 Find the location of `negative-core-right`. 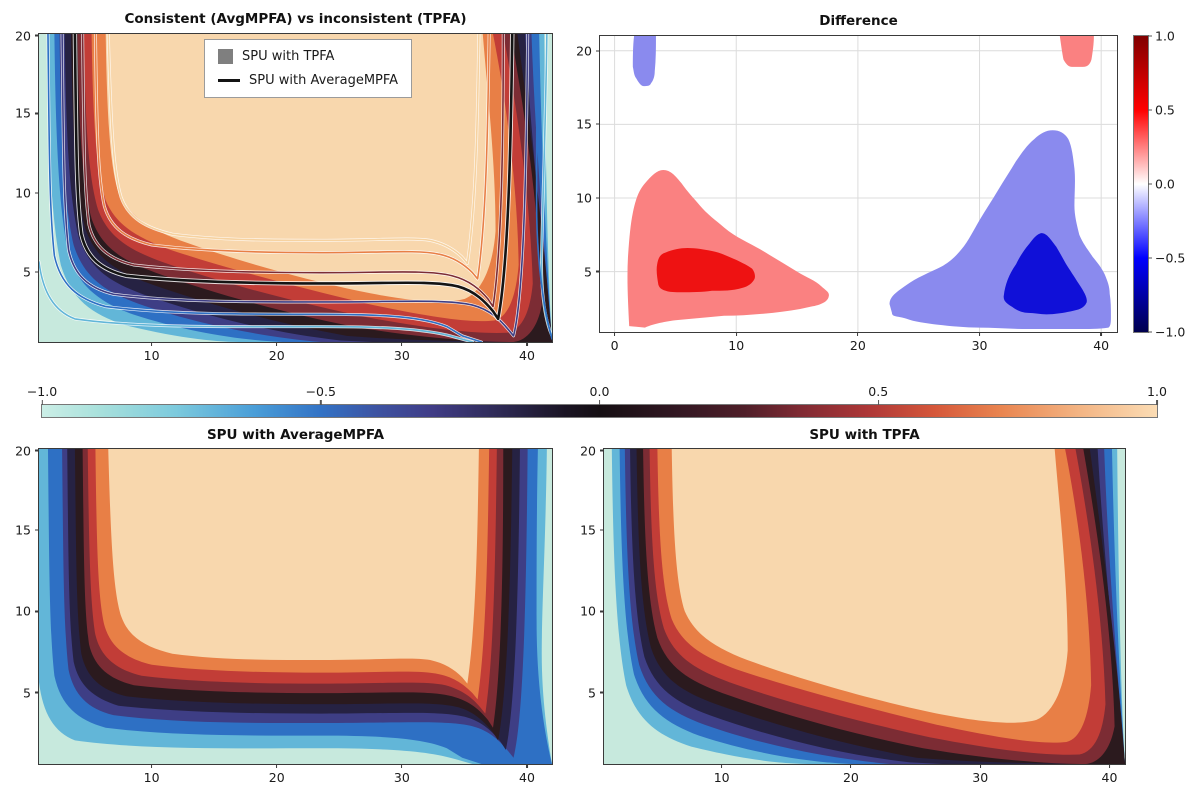

negative-core-right is located at coordinates (1045, 274).